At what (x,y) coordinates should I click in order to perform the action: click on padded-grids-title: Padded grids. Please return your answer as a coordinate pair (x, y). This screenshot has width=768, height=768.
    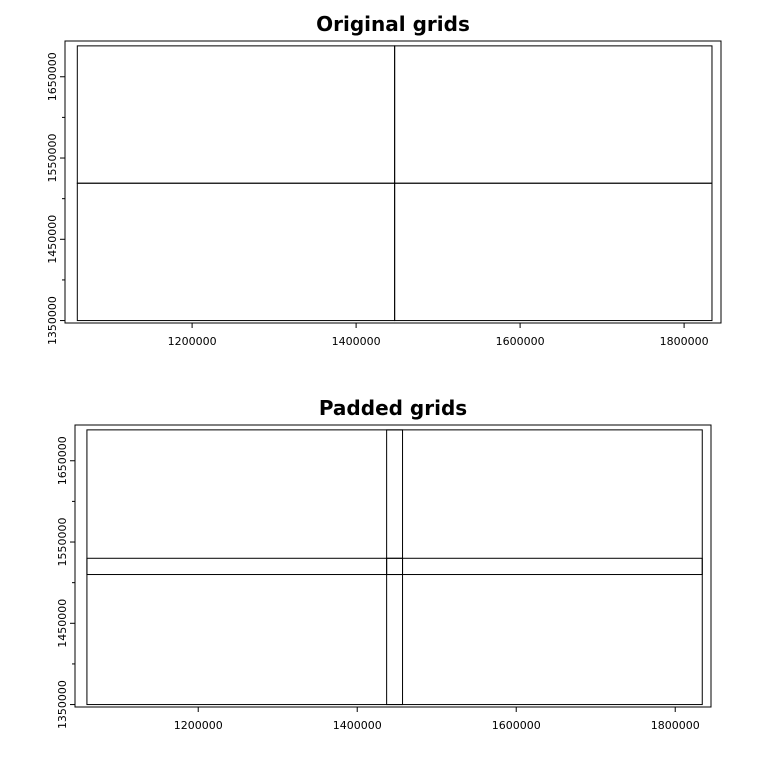
    Looking at the image, I should click on (393, 408).